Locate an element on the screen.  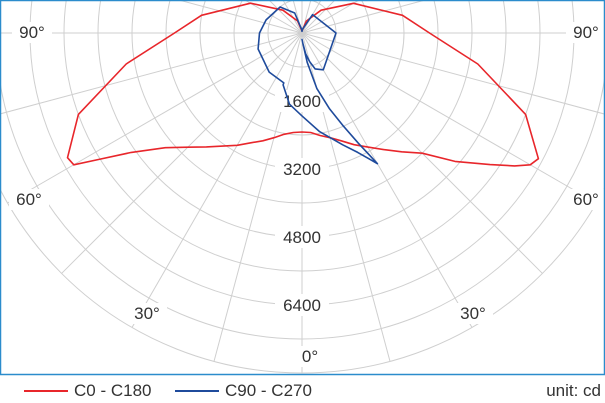
unit-label: unit: cd is located at coordinates (573, 390).